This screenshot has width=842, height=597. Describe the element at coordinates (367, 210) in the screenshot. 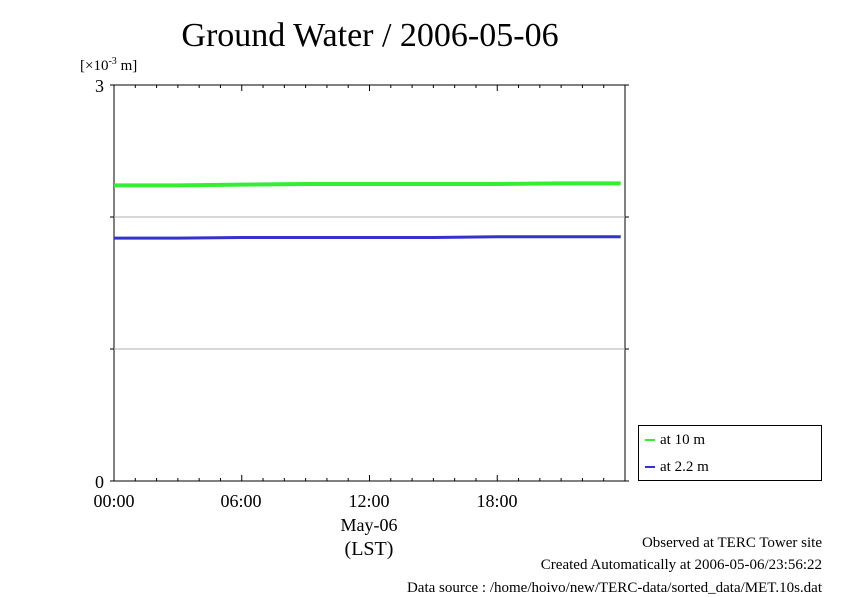

I see `series-layer` at that location.